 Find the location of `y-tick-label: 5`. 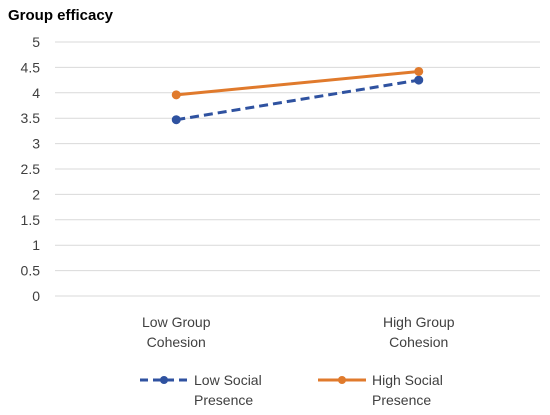

y-tick-label: 5 is located at coordinates (36, 42).